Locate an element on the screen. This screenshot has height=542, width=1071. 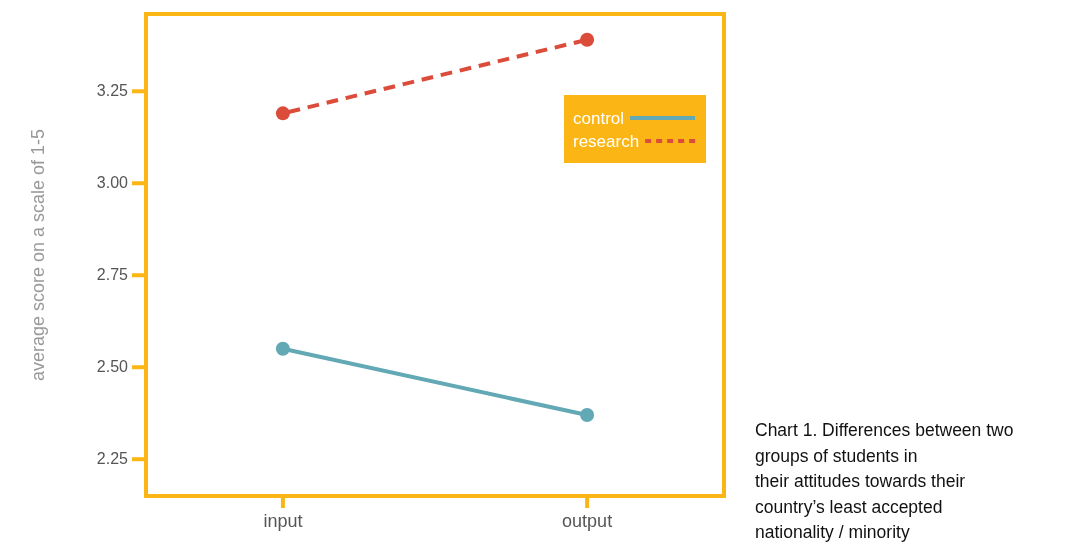
y-tick-label: 2.50 is located at coordinates (112, 367).